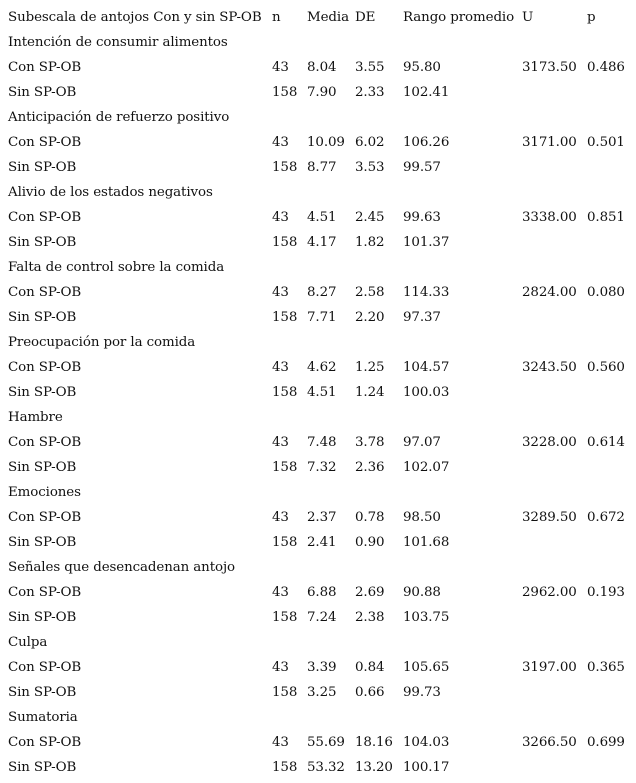  I want to click on cell-de: 0.78, so click(370, 517).